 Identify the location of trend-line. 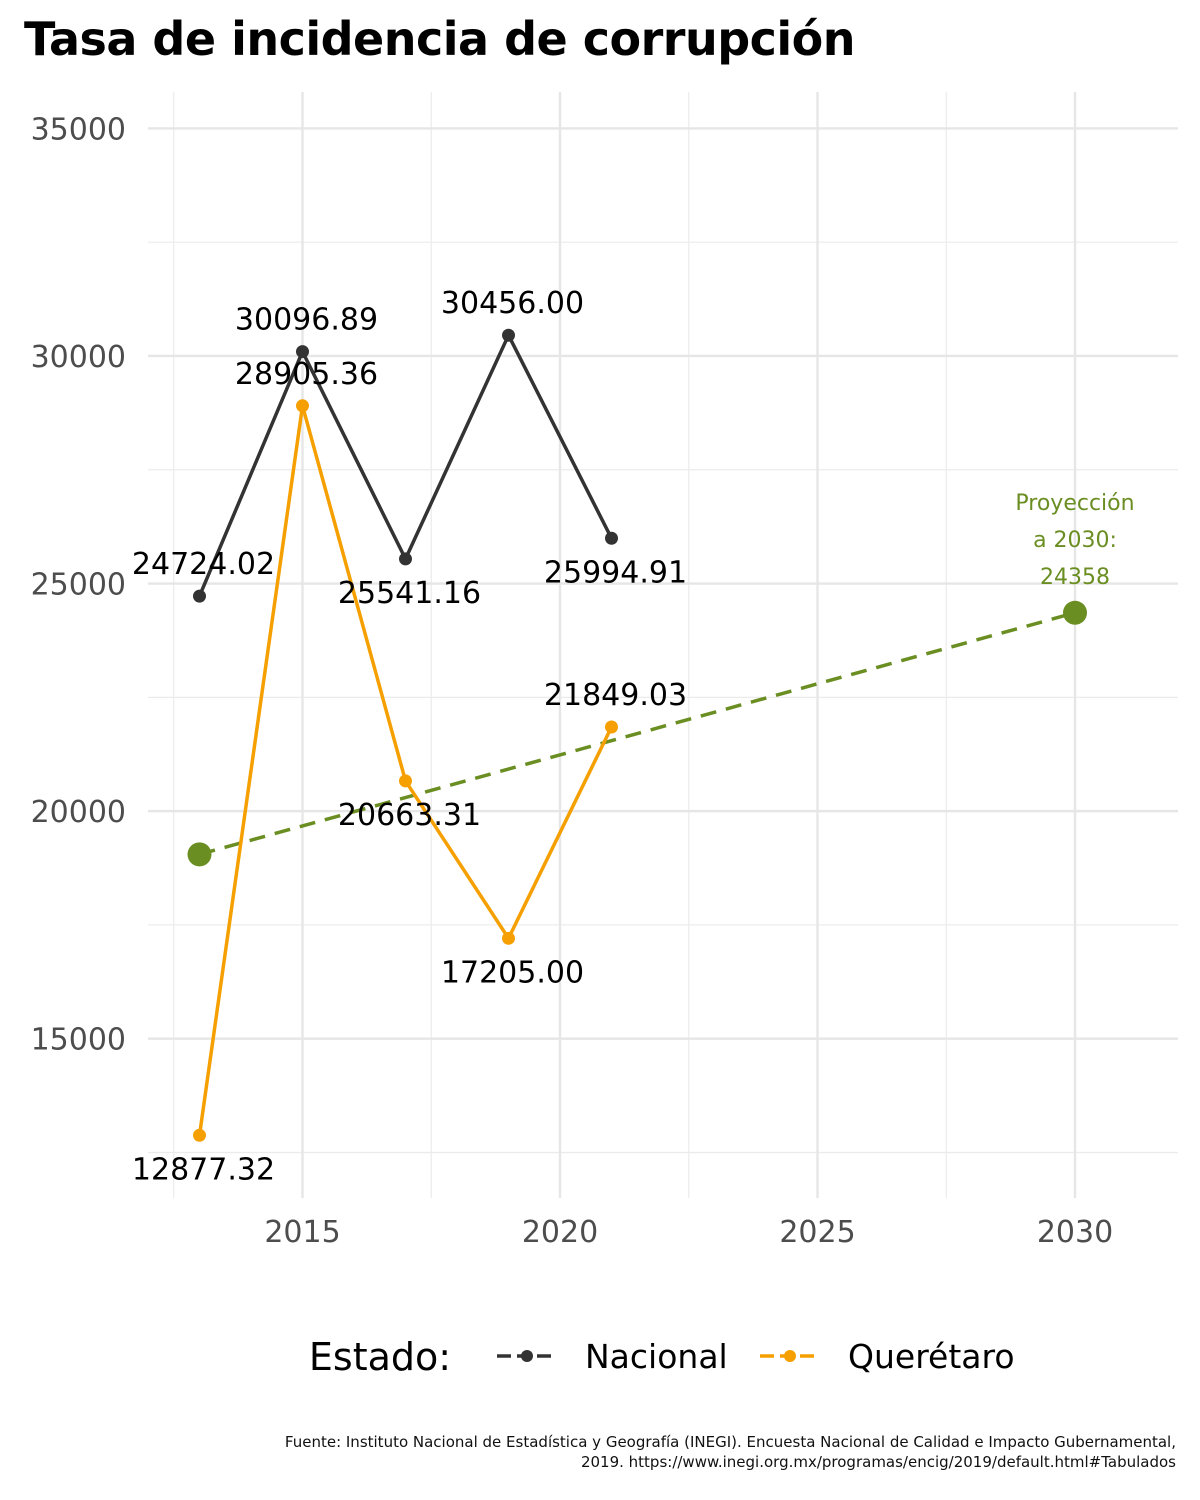
(637, 734).